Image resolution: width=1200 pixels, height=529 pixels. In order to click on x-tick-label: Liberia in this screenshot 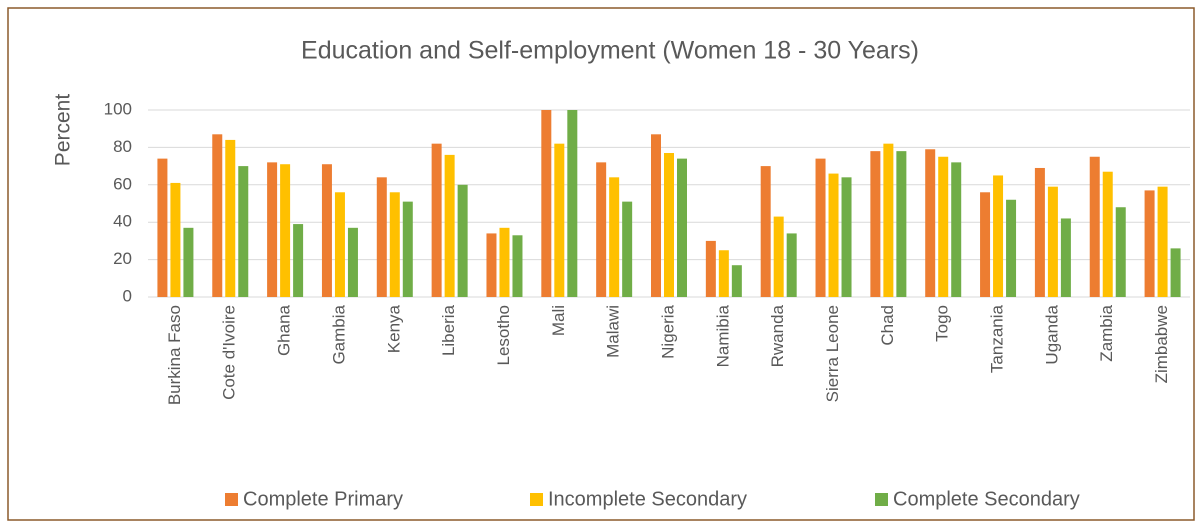, I will do `click(448, 330)`.